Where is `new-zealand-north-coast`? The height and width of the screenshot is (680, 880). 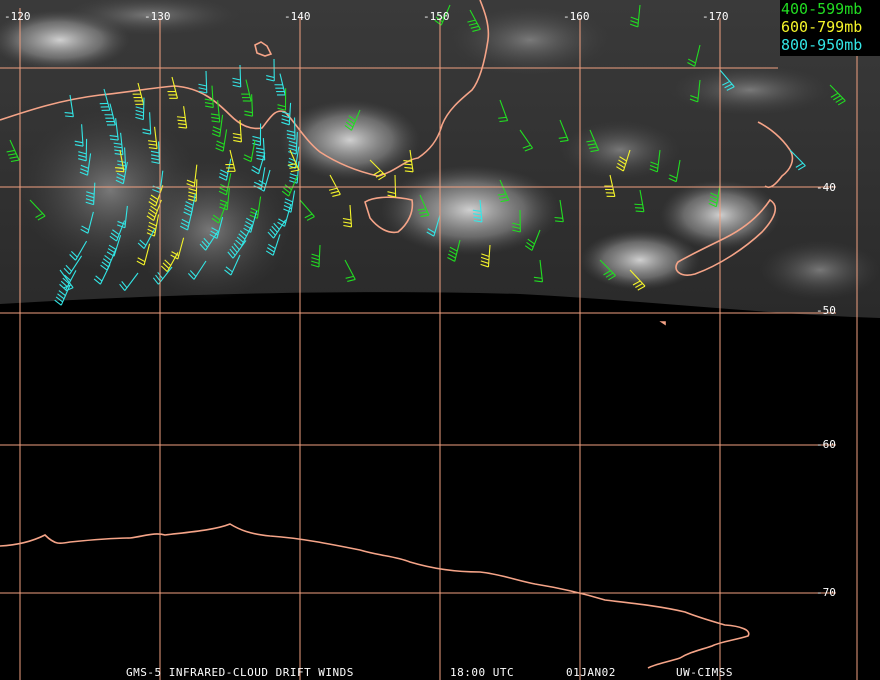 new-zealand-north-coast is located at coordinates (775, 155).